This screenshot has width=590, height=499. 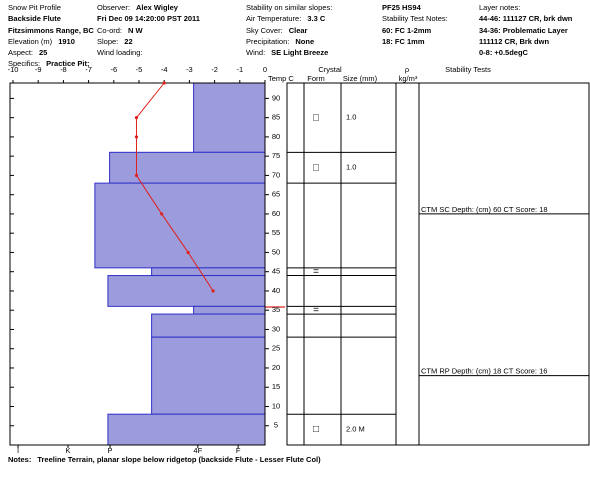 What do you see at coordinates (276, 348) in the screenshot?
I see `depth-tick-label: 25` at bounding box center [276, 348].